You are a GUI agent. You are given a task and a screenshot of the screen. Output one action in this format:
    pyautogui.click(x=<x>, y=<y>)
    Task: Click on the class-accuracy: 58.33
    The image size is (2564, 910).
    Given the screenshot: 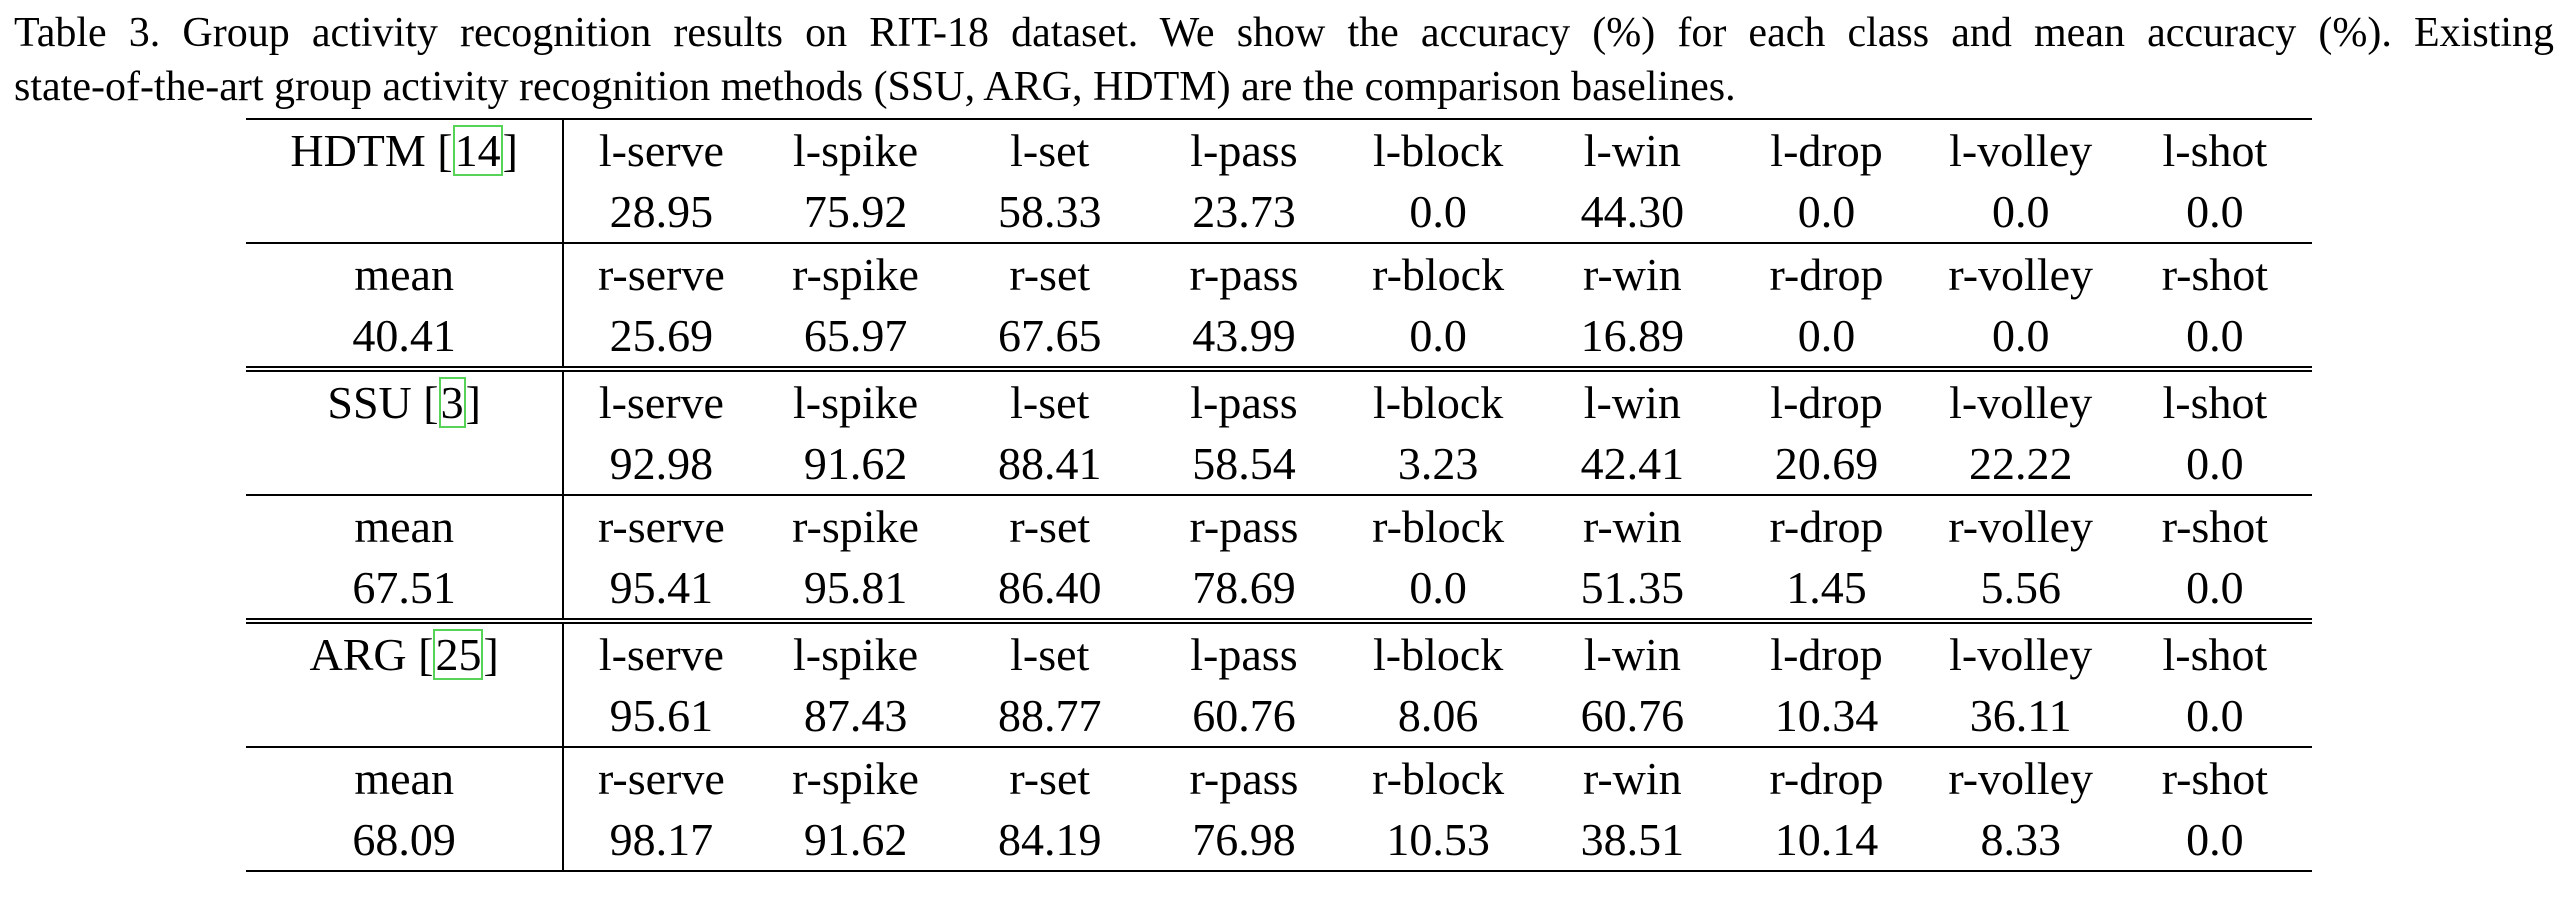 What is the action you would take?
    pyautogui.click(x=1050, y=211)
    